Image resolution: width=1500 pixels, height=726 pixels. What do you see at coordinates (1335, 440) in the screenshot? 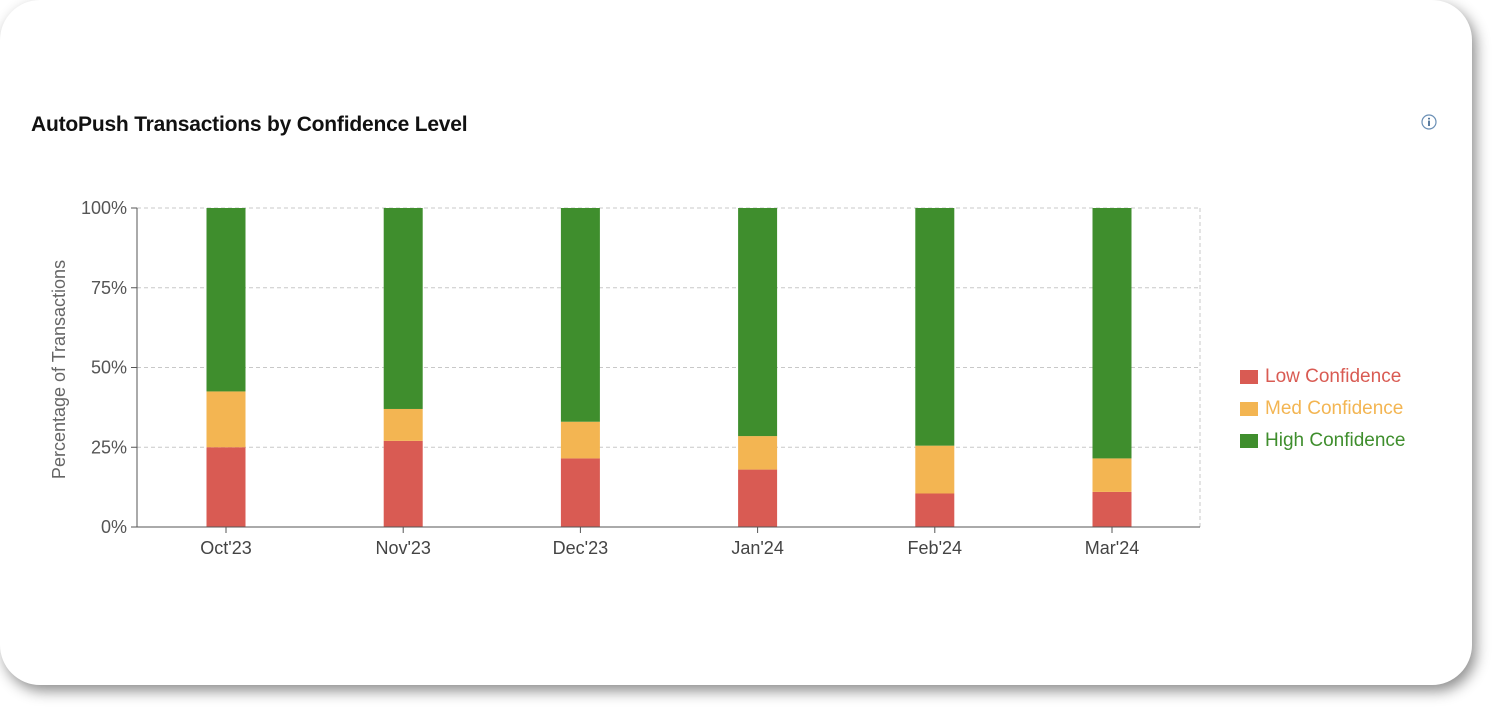
I see `legend-label: High Confidence` at bounding box center [1335, 440].